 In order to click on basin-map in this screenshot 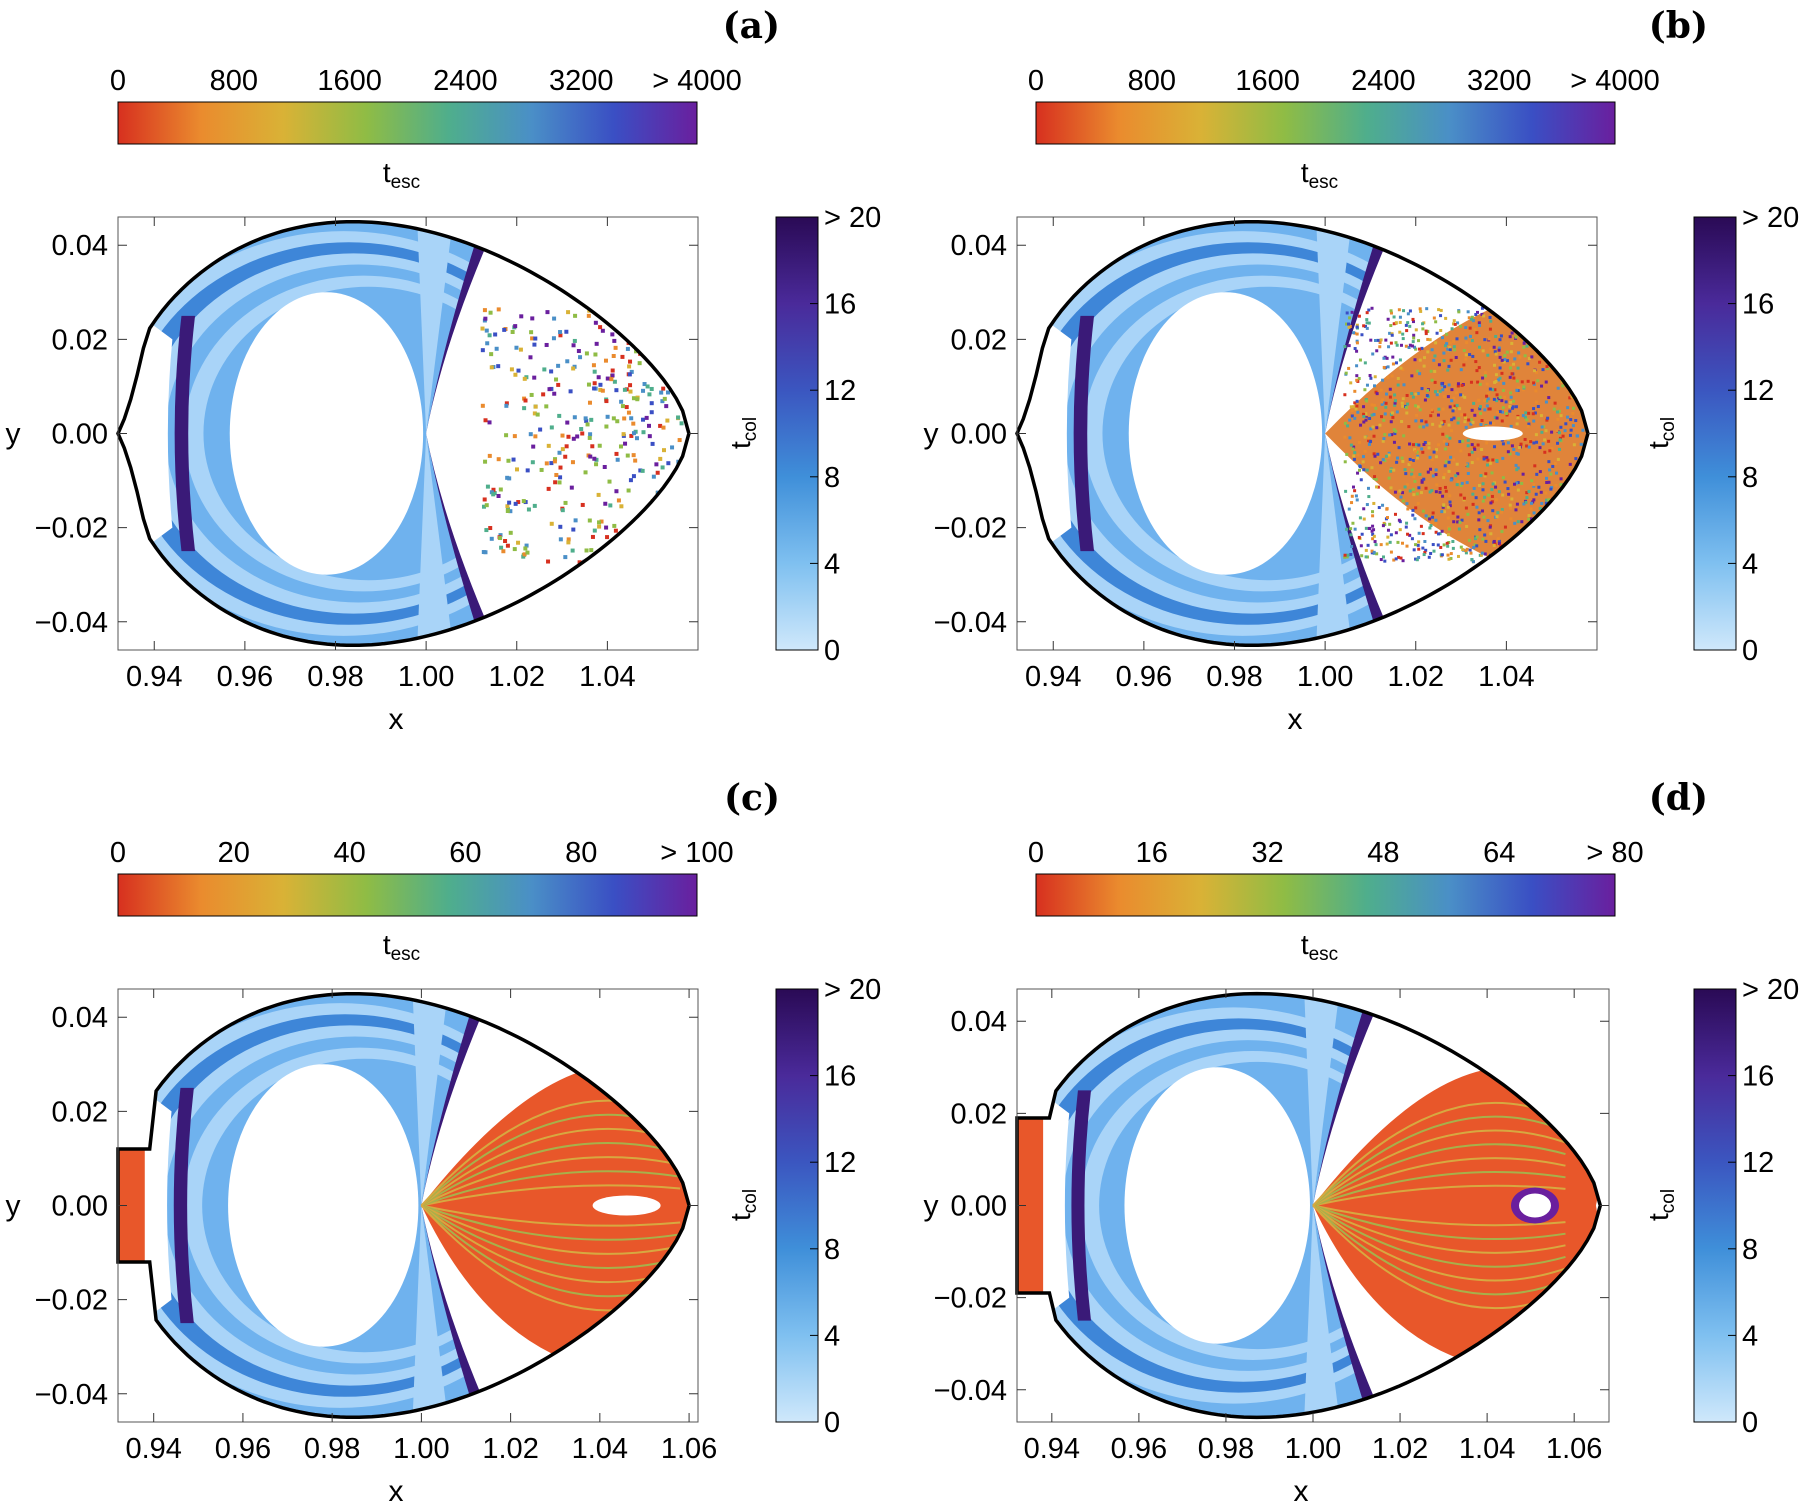, I will do `click(403, 433)`.